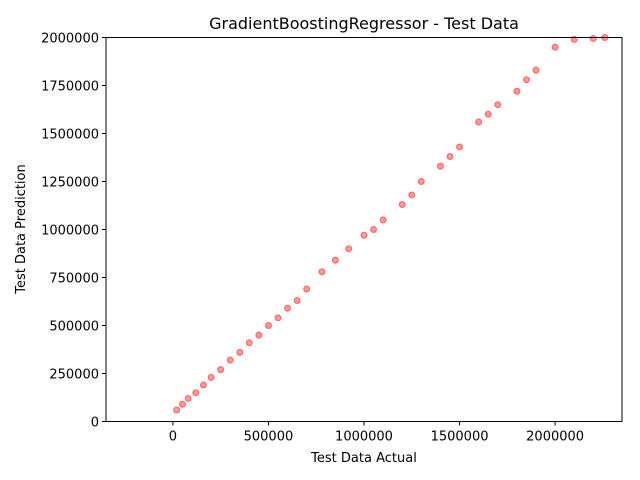 This screenshot has width=640, height=480. I want to click on y-axis-label: Test Data Prediction, so click(21, 229).